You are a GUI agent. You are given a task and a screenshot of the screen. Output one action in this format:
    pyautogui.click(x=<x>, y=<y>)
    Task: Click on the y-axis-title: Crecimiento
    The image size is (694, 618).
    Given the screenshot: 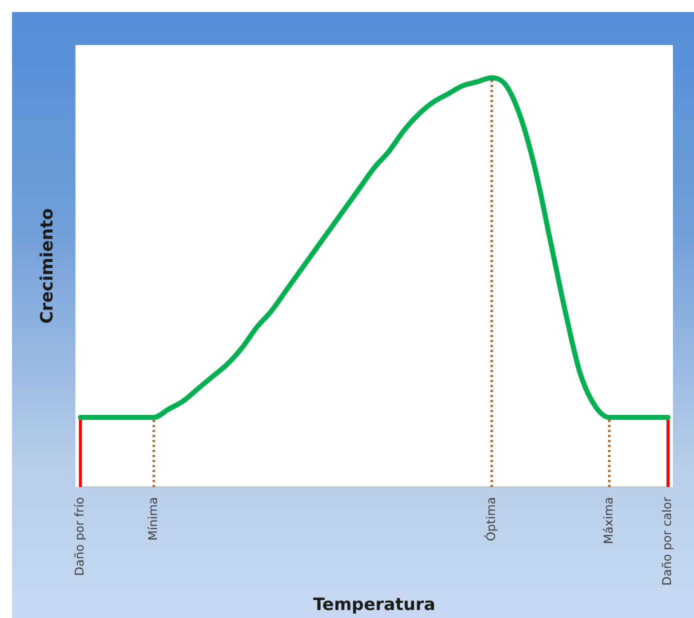 What is the action you would take?
    pyautogui.click(x=48, y=266)
    